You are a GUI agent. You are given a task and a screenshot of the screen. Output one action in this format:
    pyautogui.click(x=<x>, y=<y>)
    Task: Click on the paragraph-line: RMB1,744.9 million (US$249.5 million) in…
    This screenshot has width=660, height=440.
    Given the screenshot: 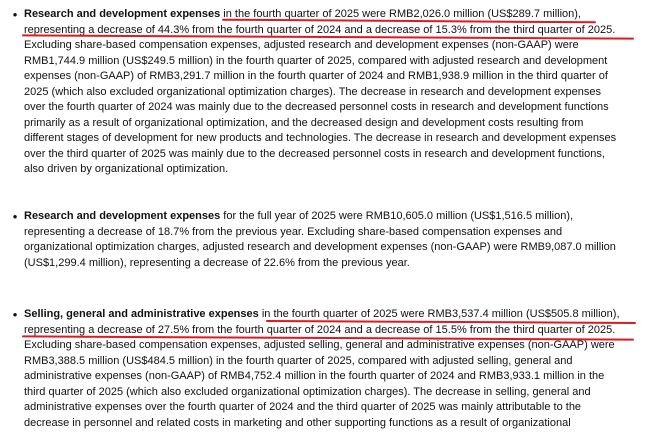 What is the action you would take?
    pyautogui.click(x=316, y=60)
    